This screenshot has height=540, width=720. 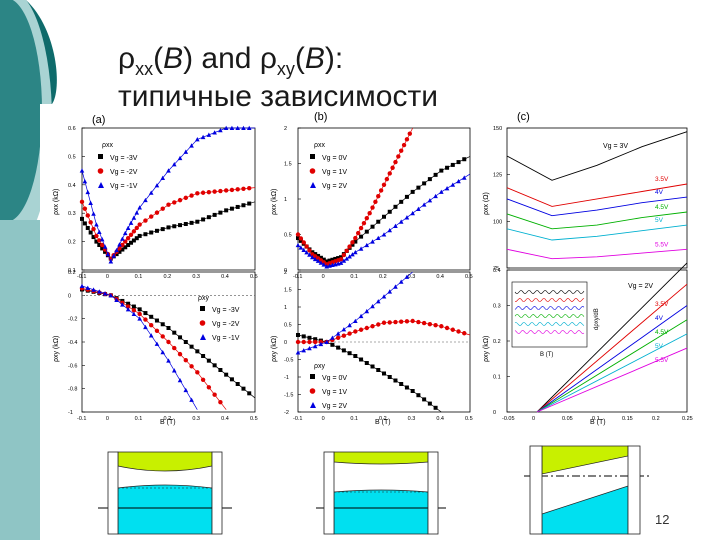 I want to click on plot-c-top-frame, so click(x=597, y=198).